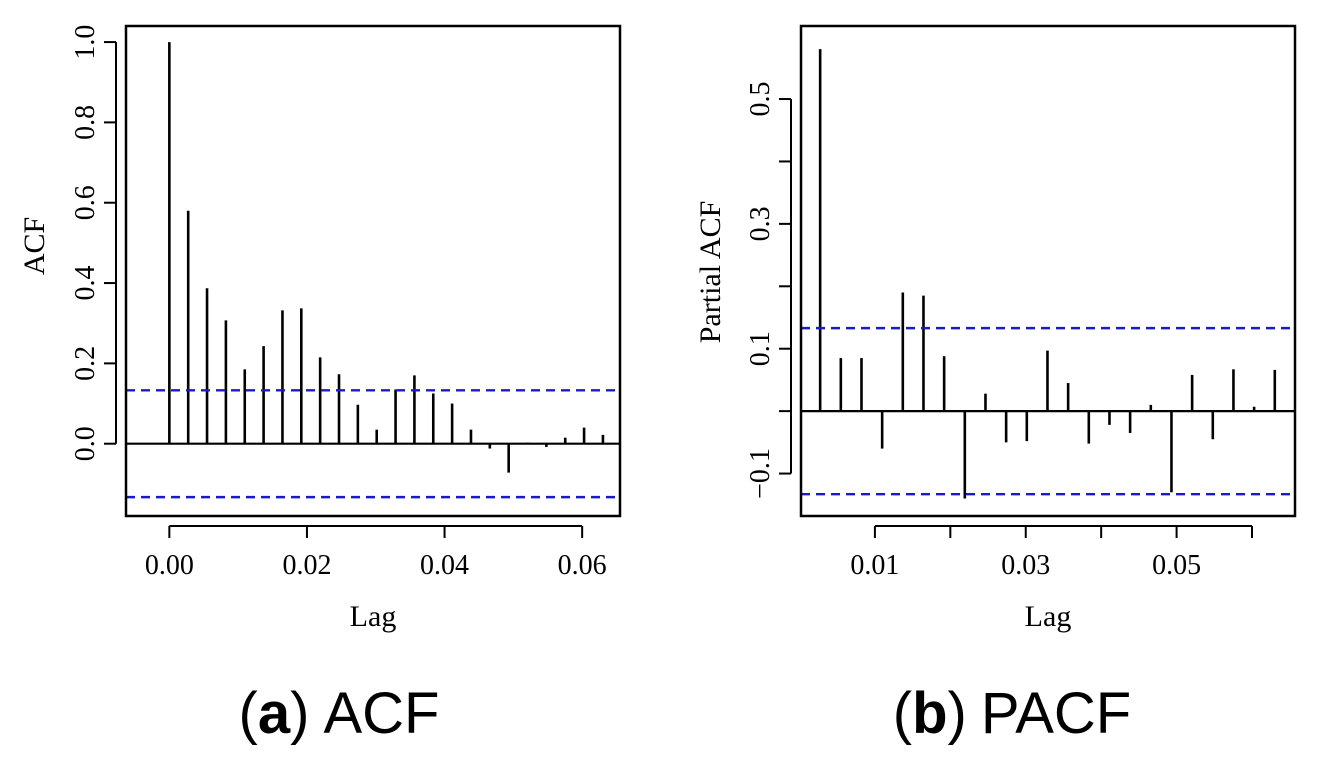  I want to click on pacf-caption-close-paren: ), so click(957, 713).